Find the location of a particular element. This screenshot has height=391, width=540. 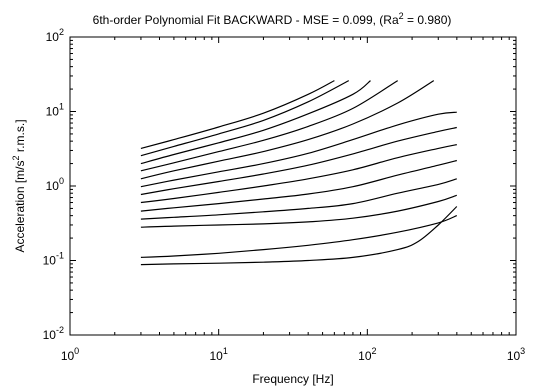

x-axis-label: Frequency [Hz] is located at coordinates (292, 379).